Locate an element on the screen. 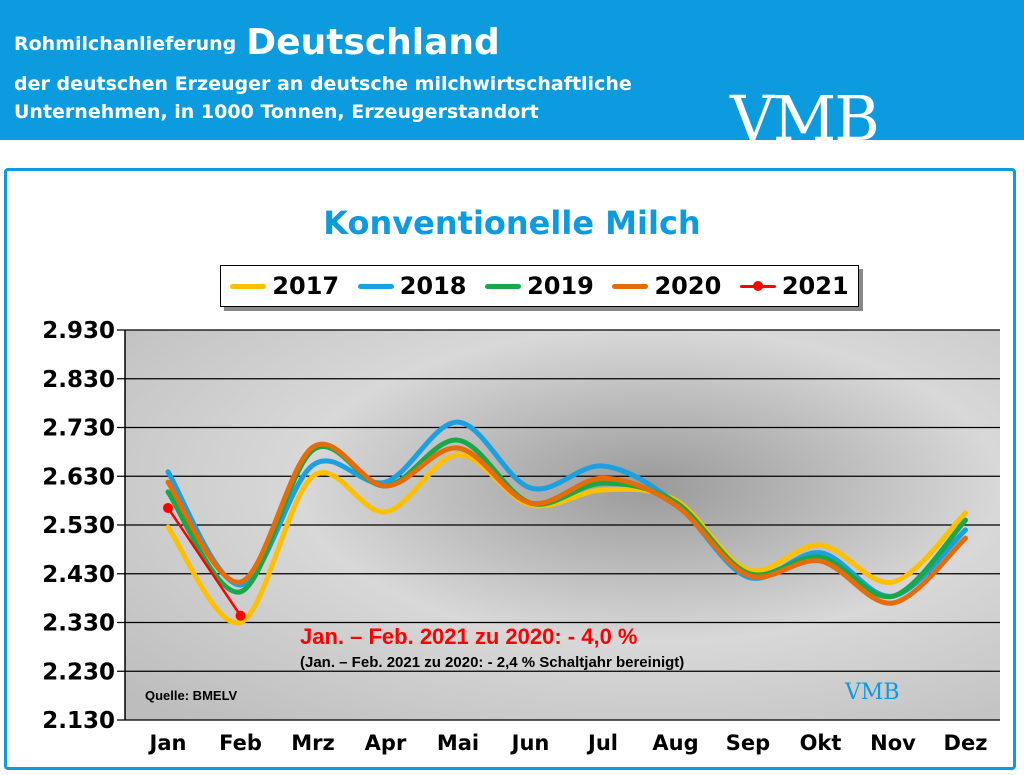  legend-label: 2020 is located at coordinates (688, 286).